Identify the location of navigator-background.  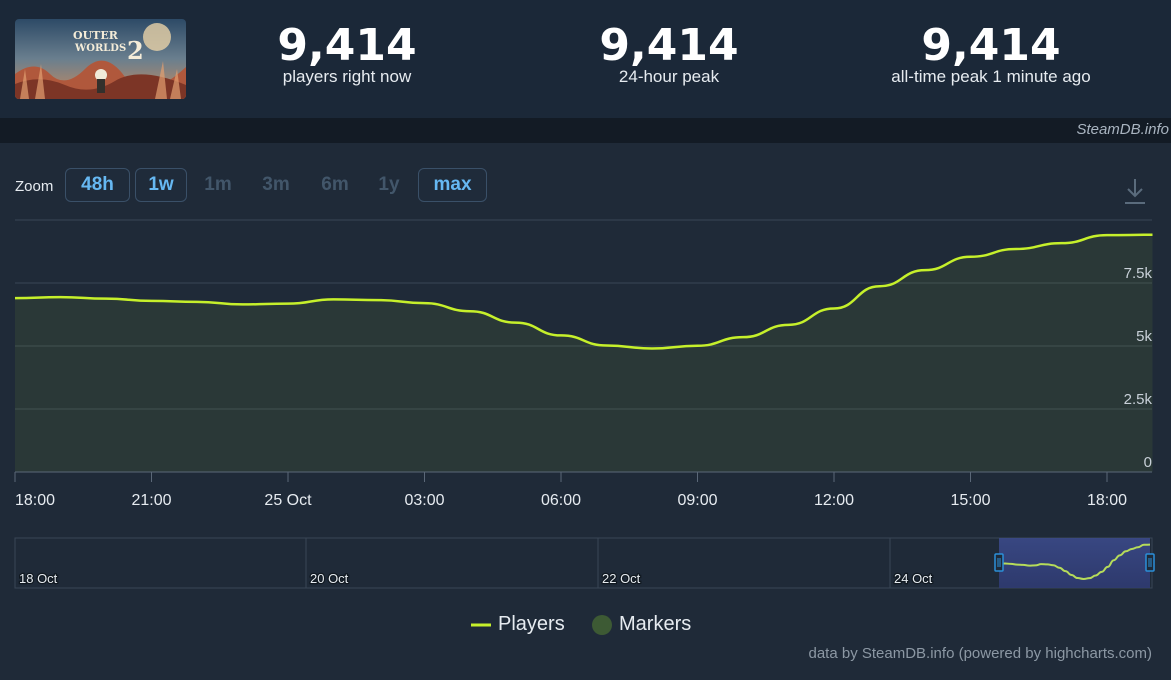
(583, 563).